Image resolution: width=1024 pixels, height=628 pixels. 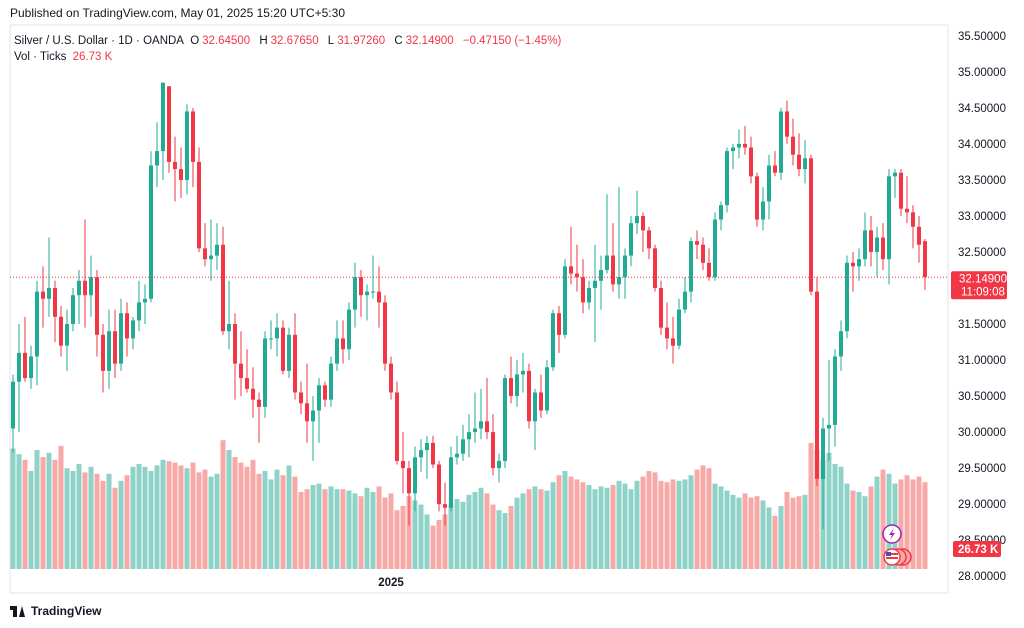 What do you see at coordinates (429, 41) in the screenshot?
I see `legend-close-value: 32.14900` at bounding box center [429, 41].